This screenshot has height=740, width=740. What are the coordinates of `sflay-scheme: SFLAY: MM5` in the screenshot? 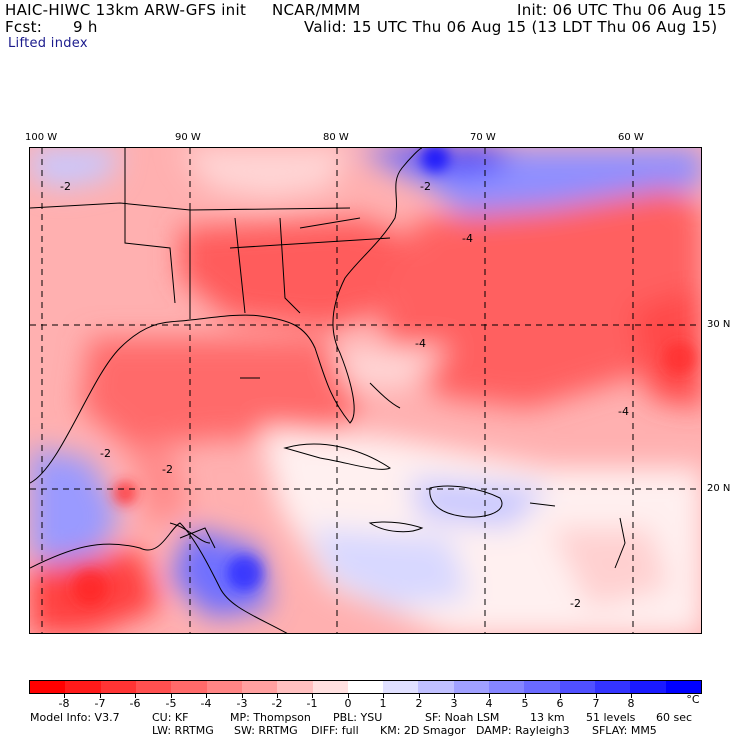 It's located at (624, 730).